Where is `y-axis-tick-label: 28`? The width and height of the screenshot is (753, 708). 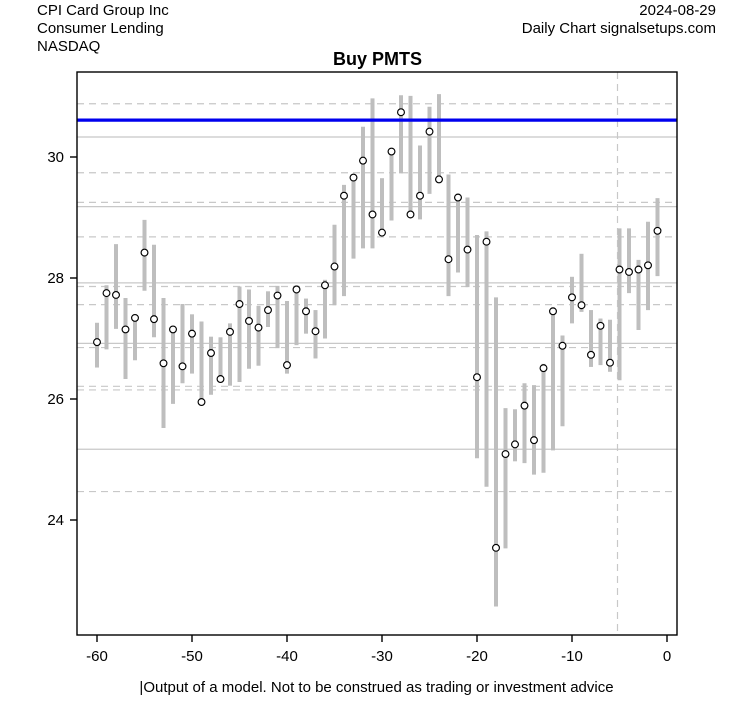 y-axis-tick-label: 28 is located at coordinates (55, 278).